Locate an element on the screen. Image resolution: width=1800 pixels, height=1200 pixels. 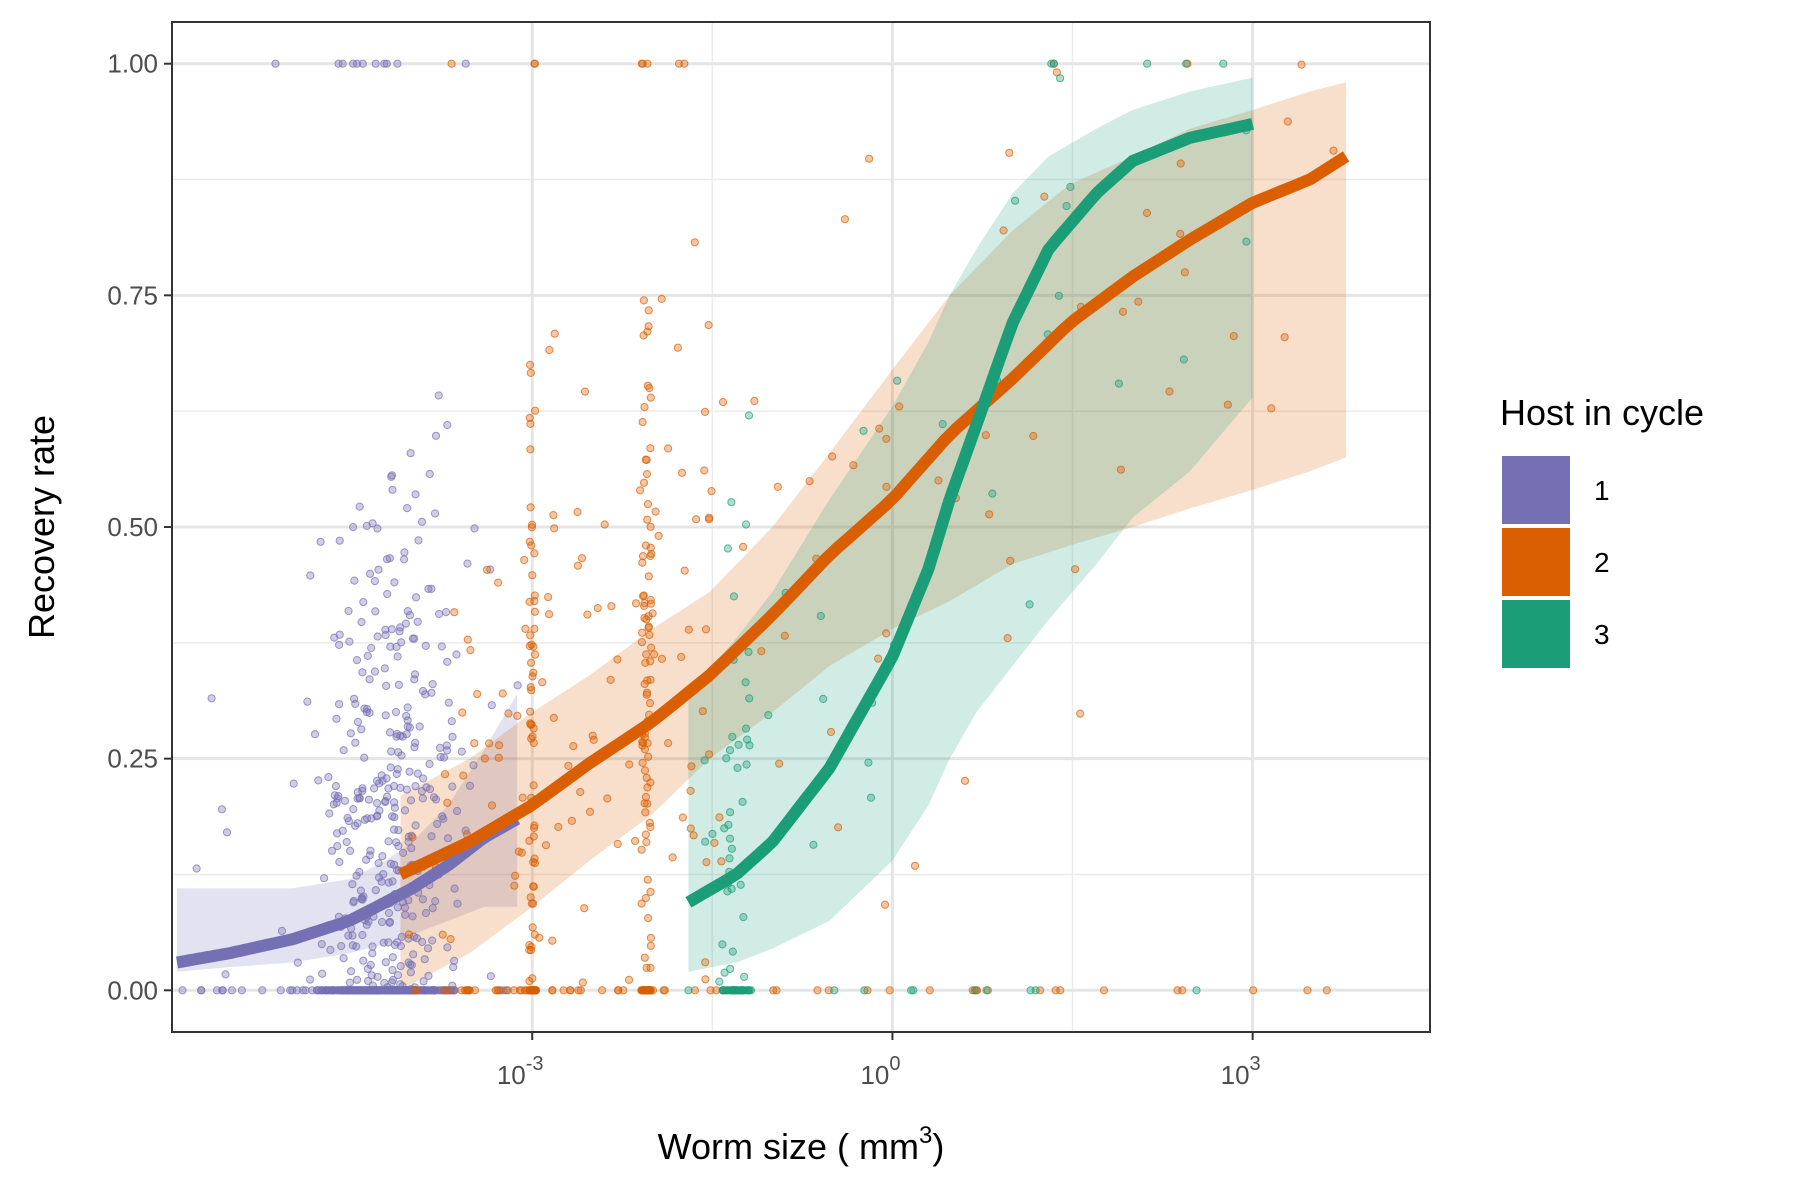
legend-label-host-3: 3 is located at coordinates (1602, 634).